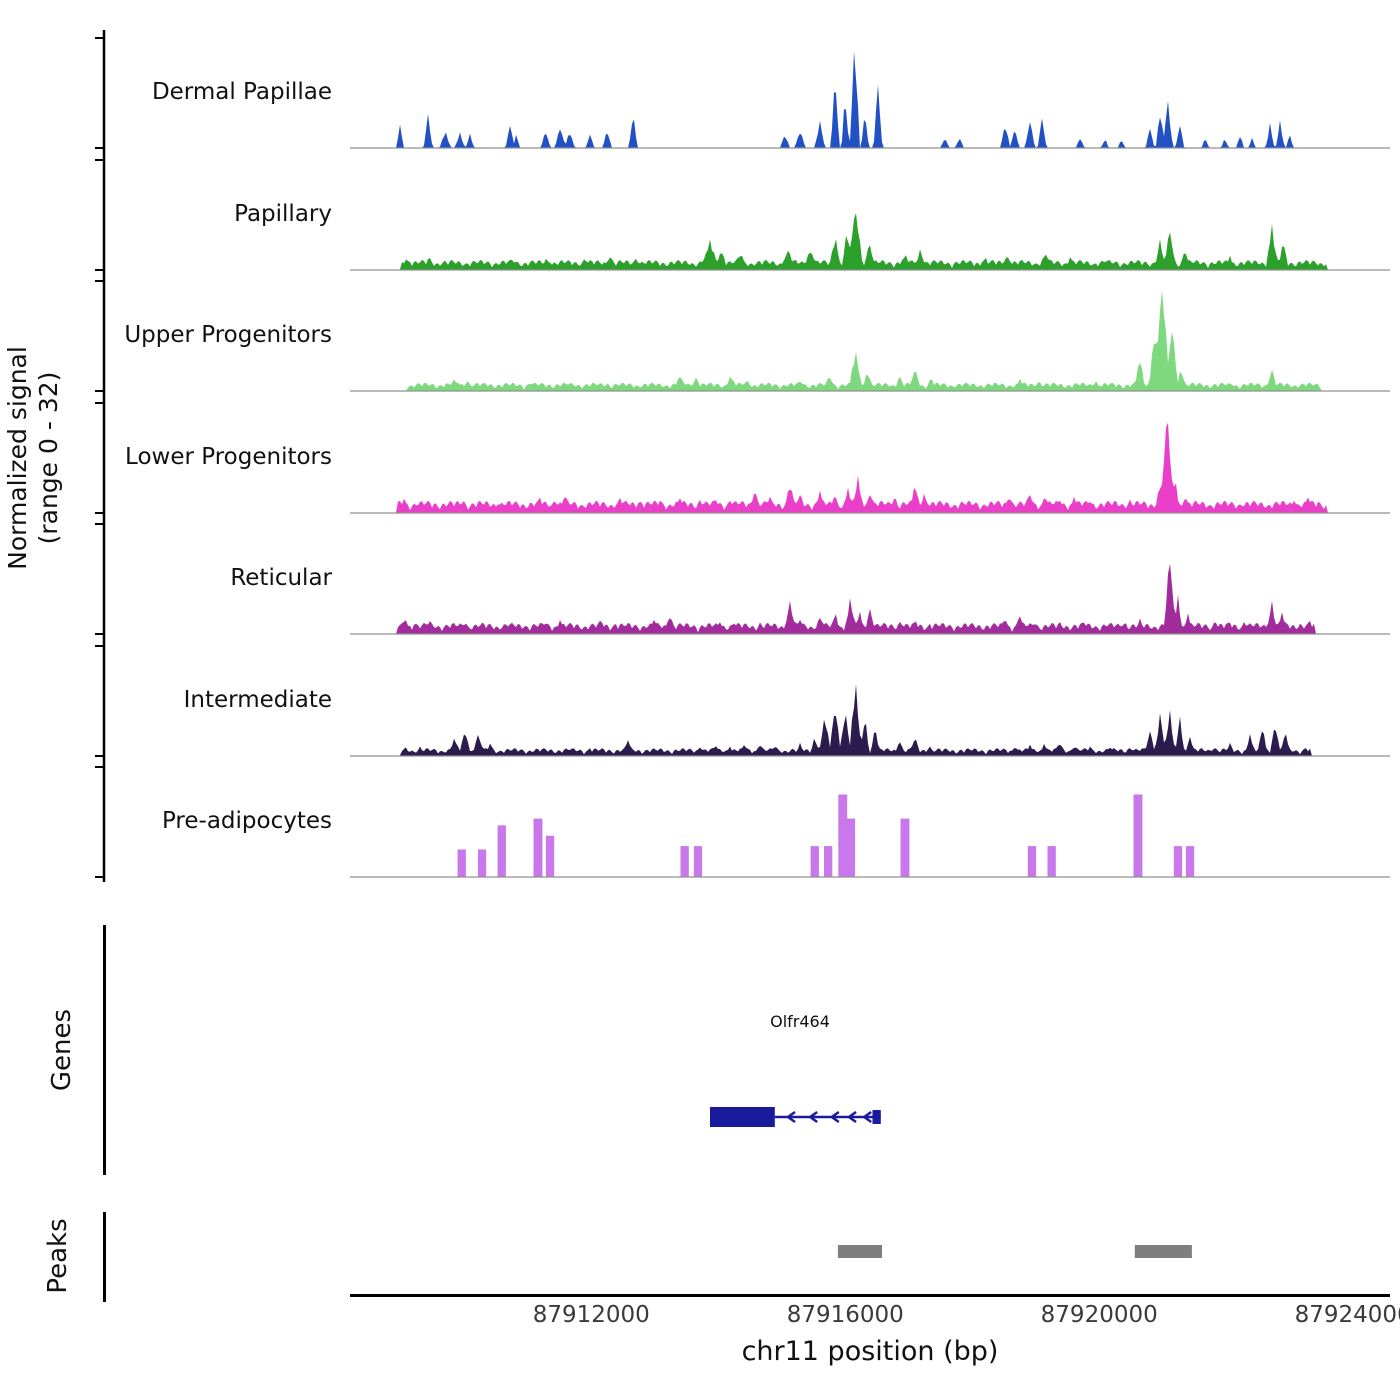 This screenshot has height=1400, width=1400. I want to click on track-label-papillary: Papillary, so click(283, 214).